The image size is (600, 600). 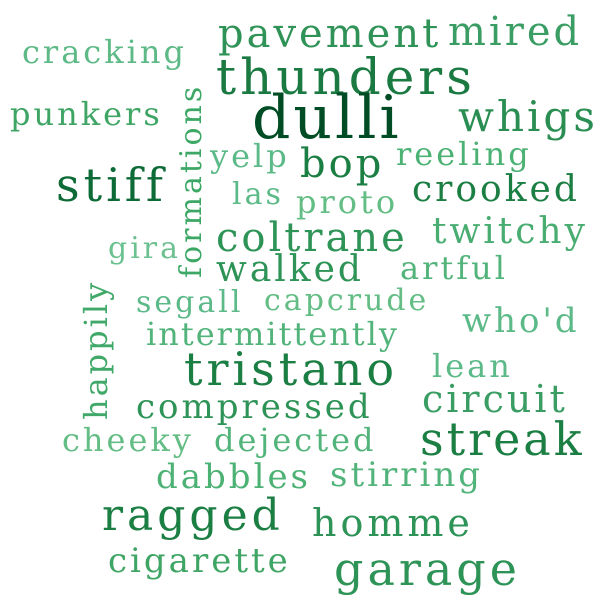 I want to click on word-ragged: ragged, so click(x=193, y=515).